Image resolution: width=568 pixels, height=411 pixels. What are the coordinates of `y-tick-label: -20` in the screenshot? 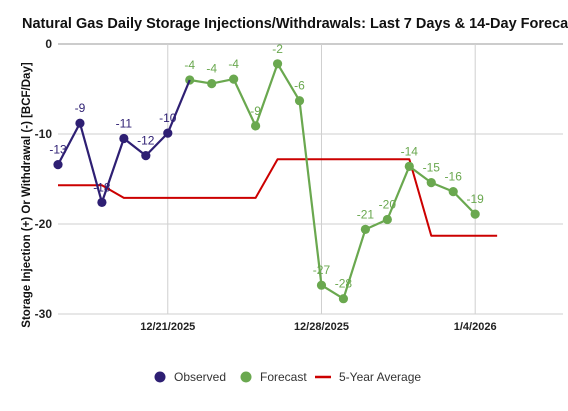 It's located at (44, 224).